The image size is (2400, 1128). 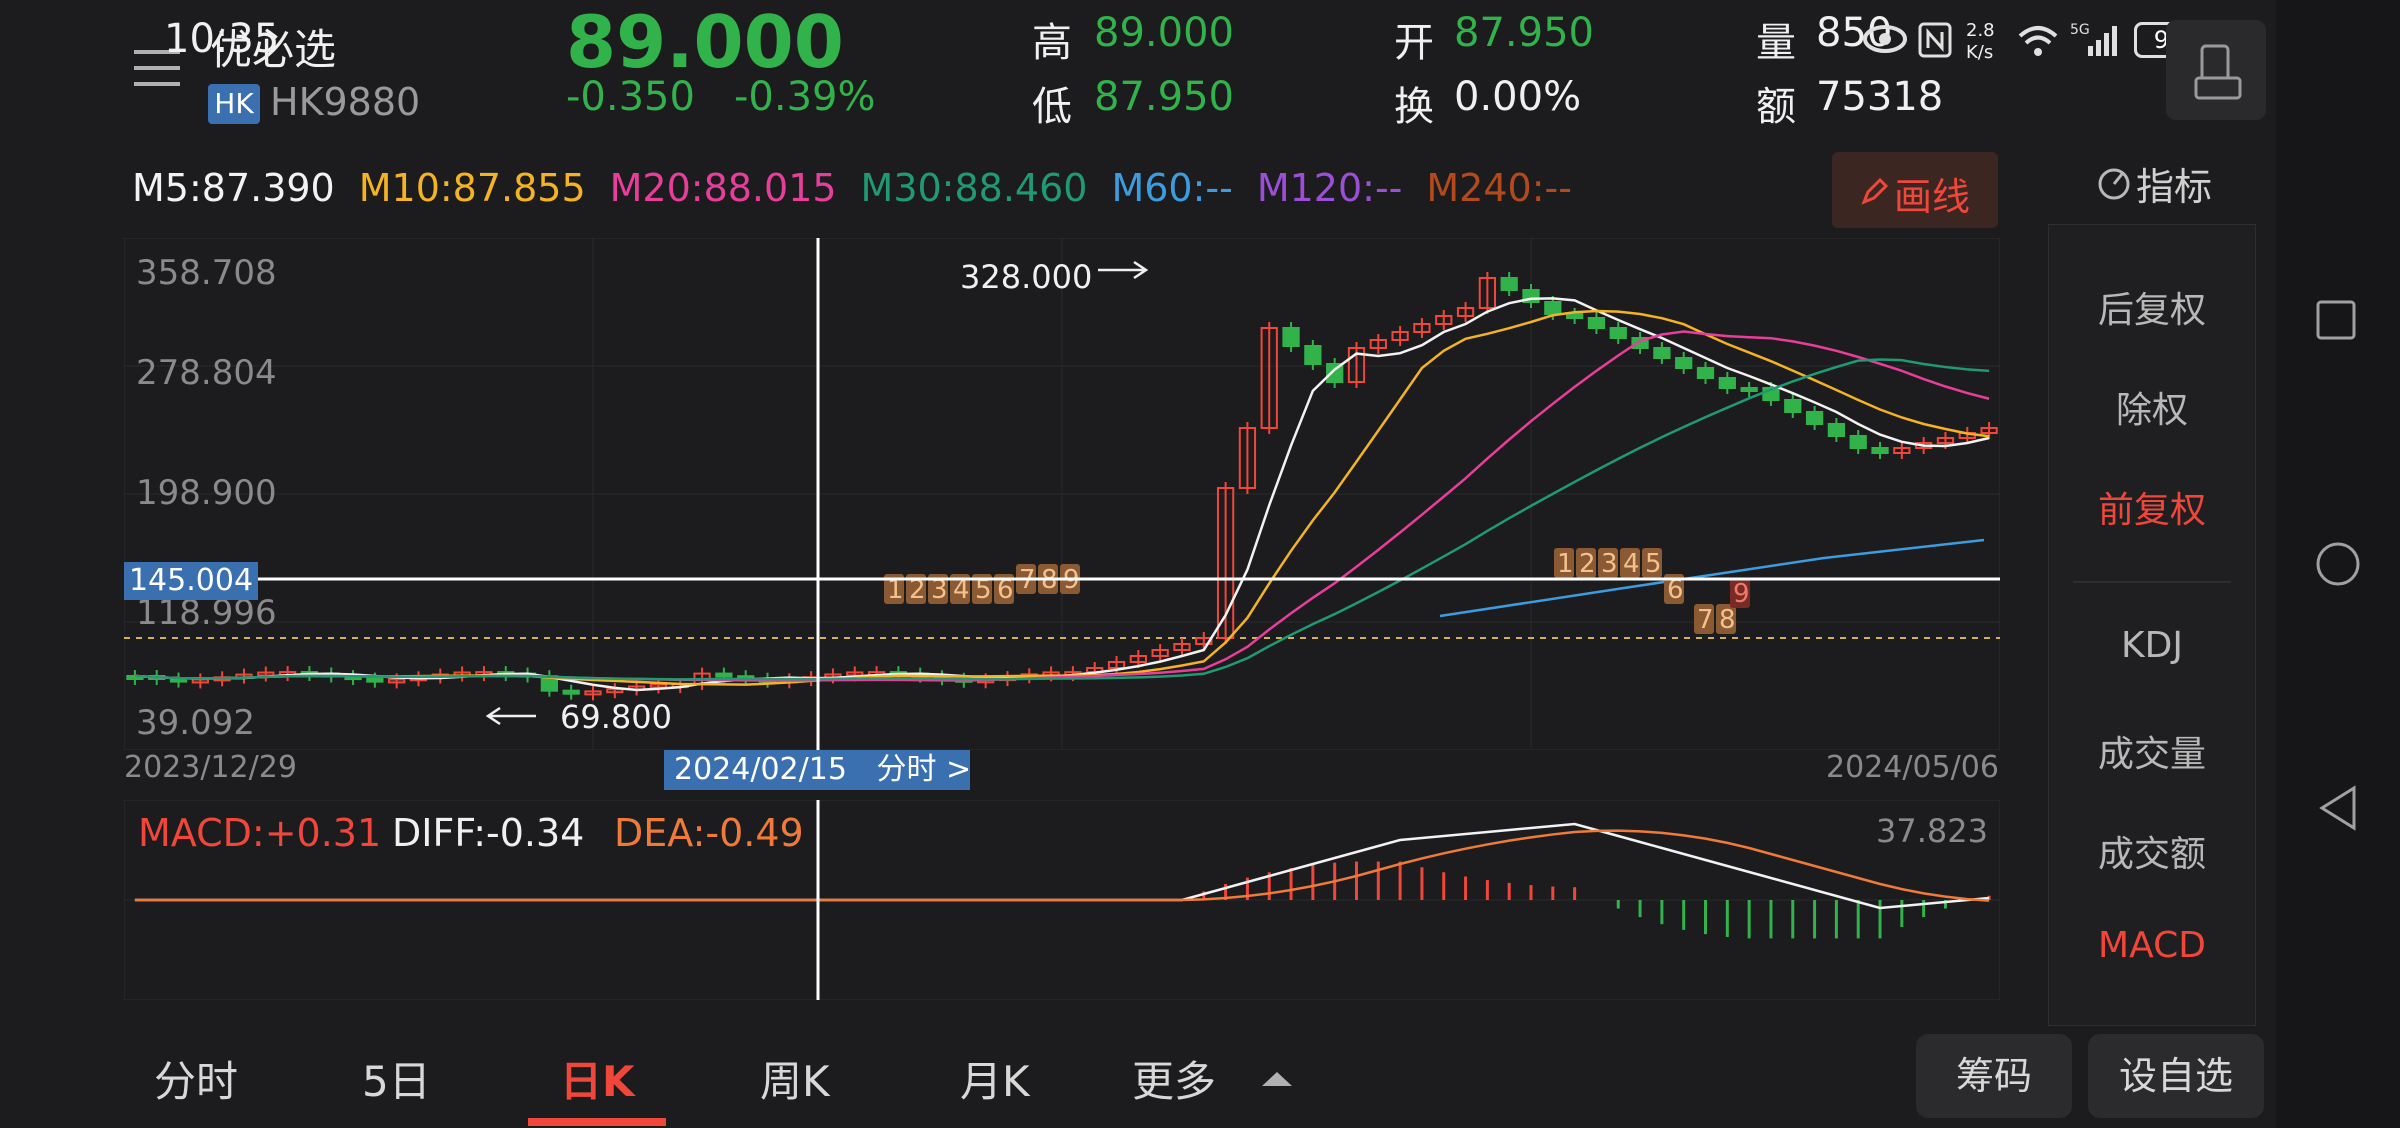 I want to click on td-up-marker-label: 4, so click(x=961, y=590).